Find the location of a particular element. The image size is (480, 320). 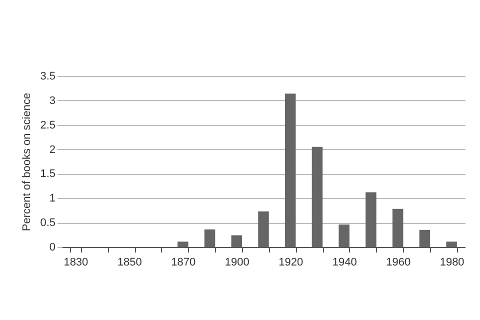

y-tick-label: 3.5 is located at coordinates (48, 76).